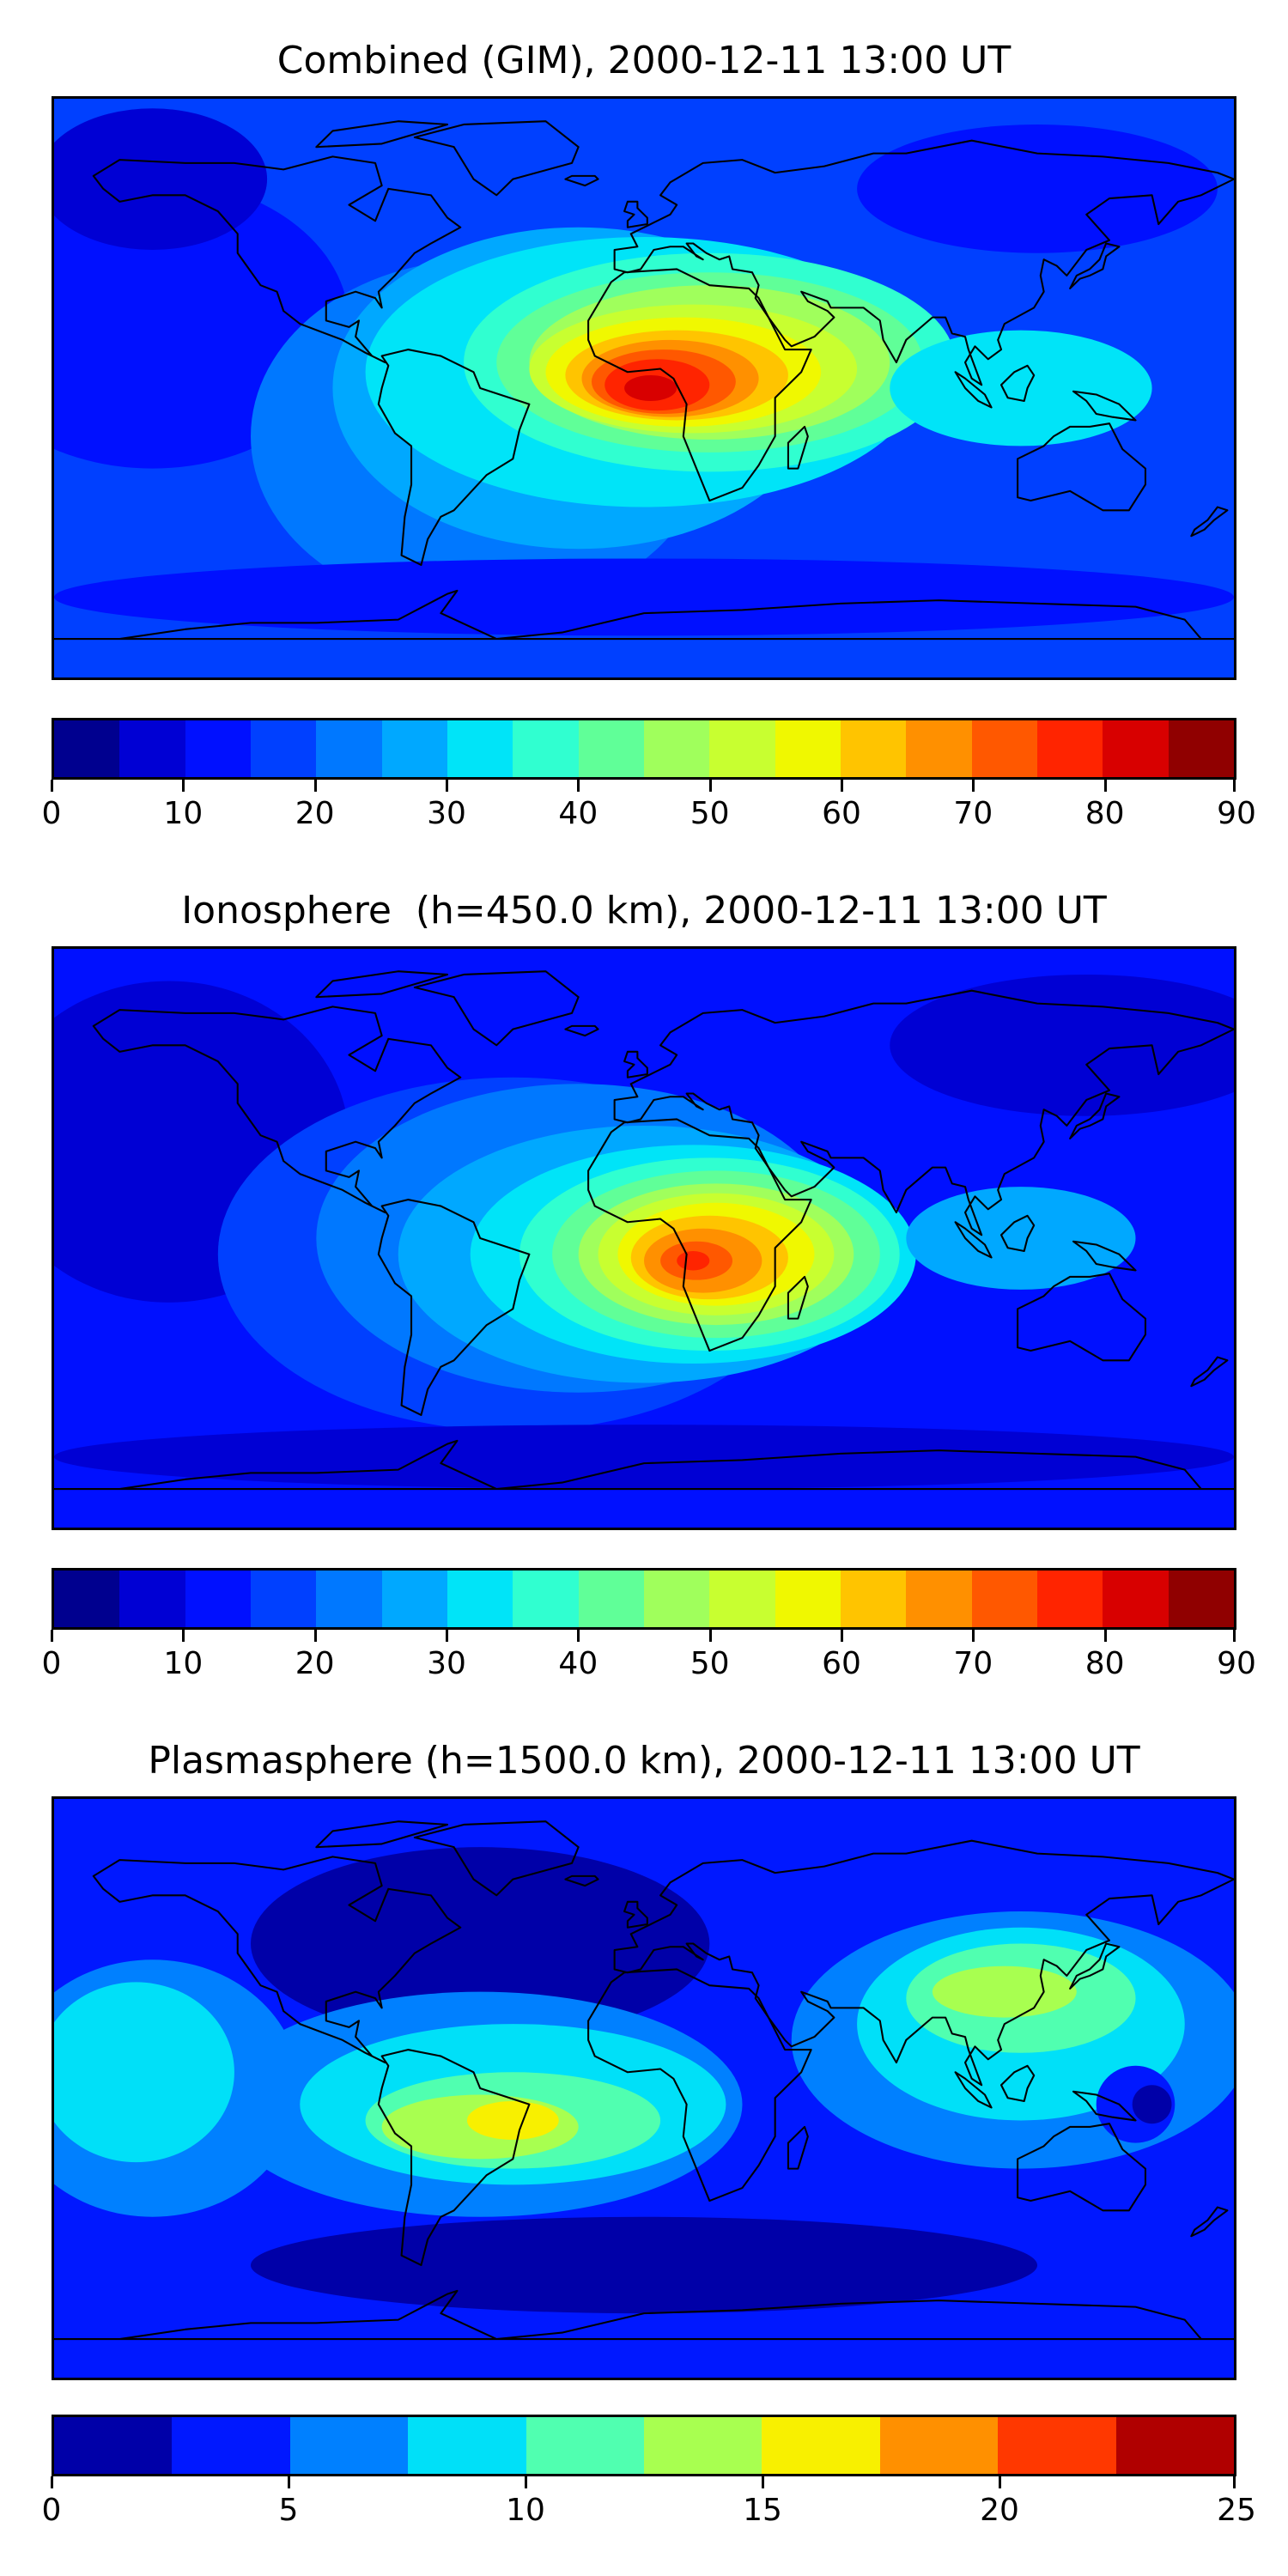 The image size is (1288, 2576). Describe the element at coordinates (636, 1915) in the screenshot. I see `coastline-british-isles` at that location.